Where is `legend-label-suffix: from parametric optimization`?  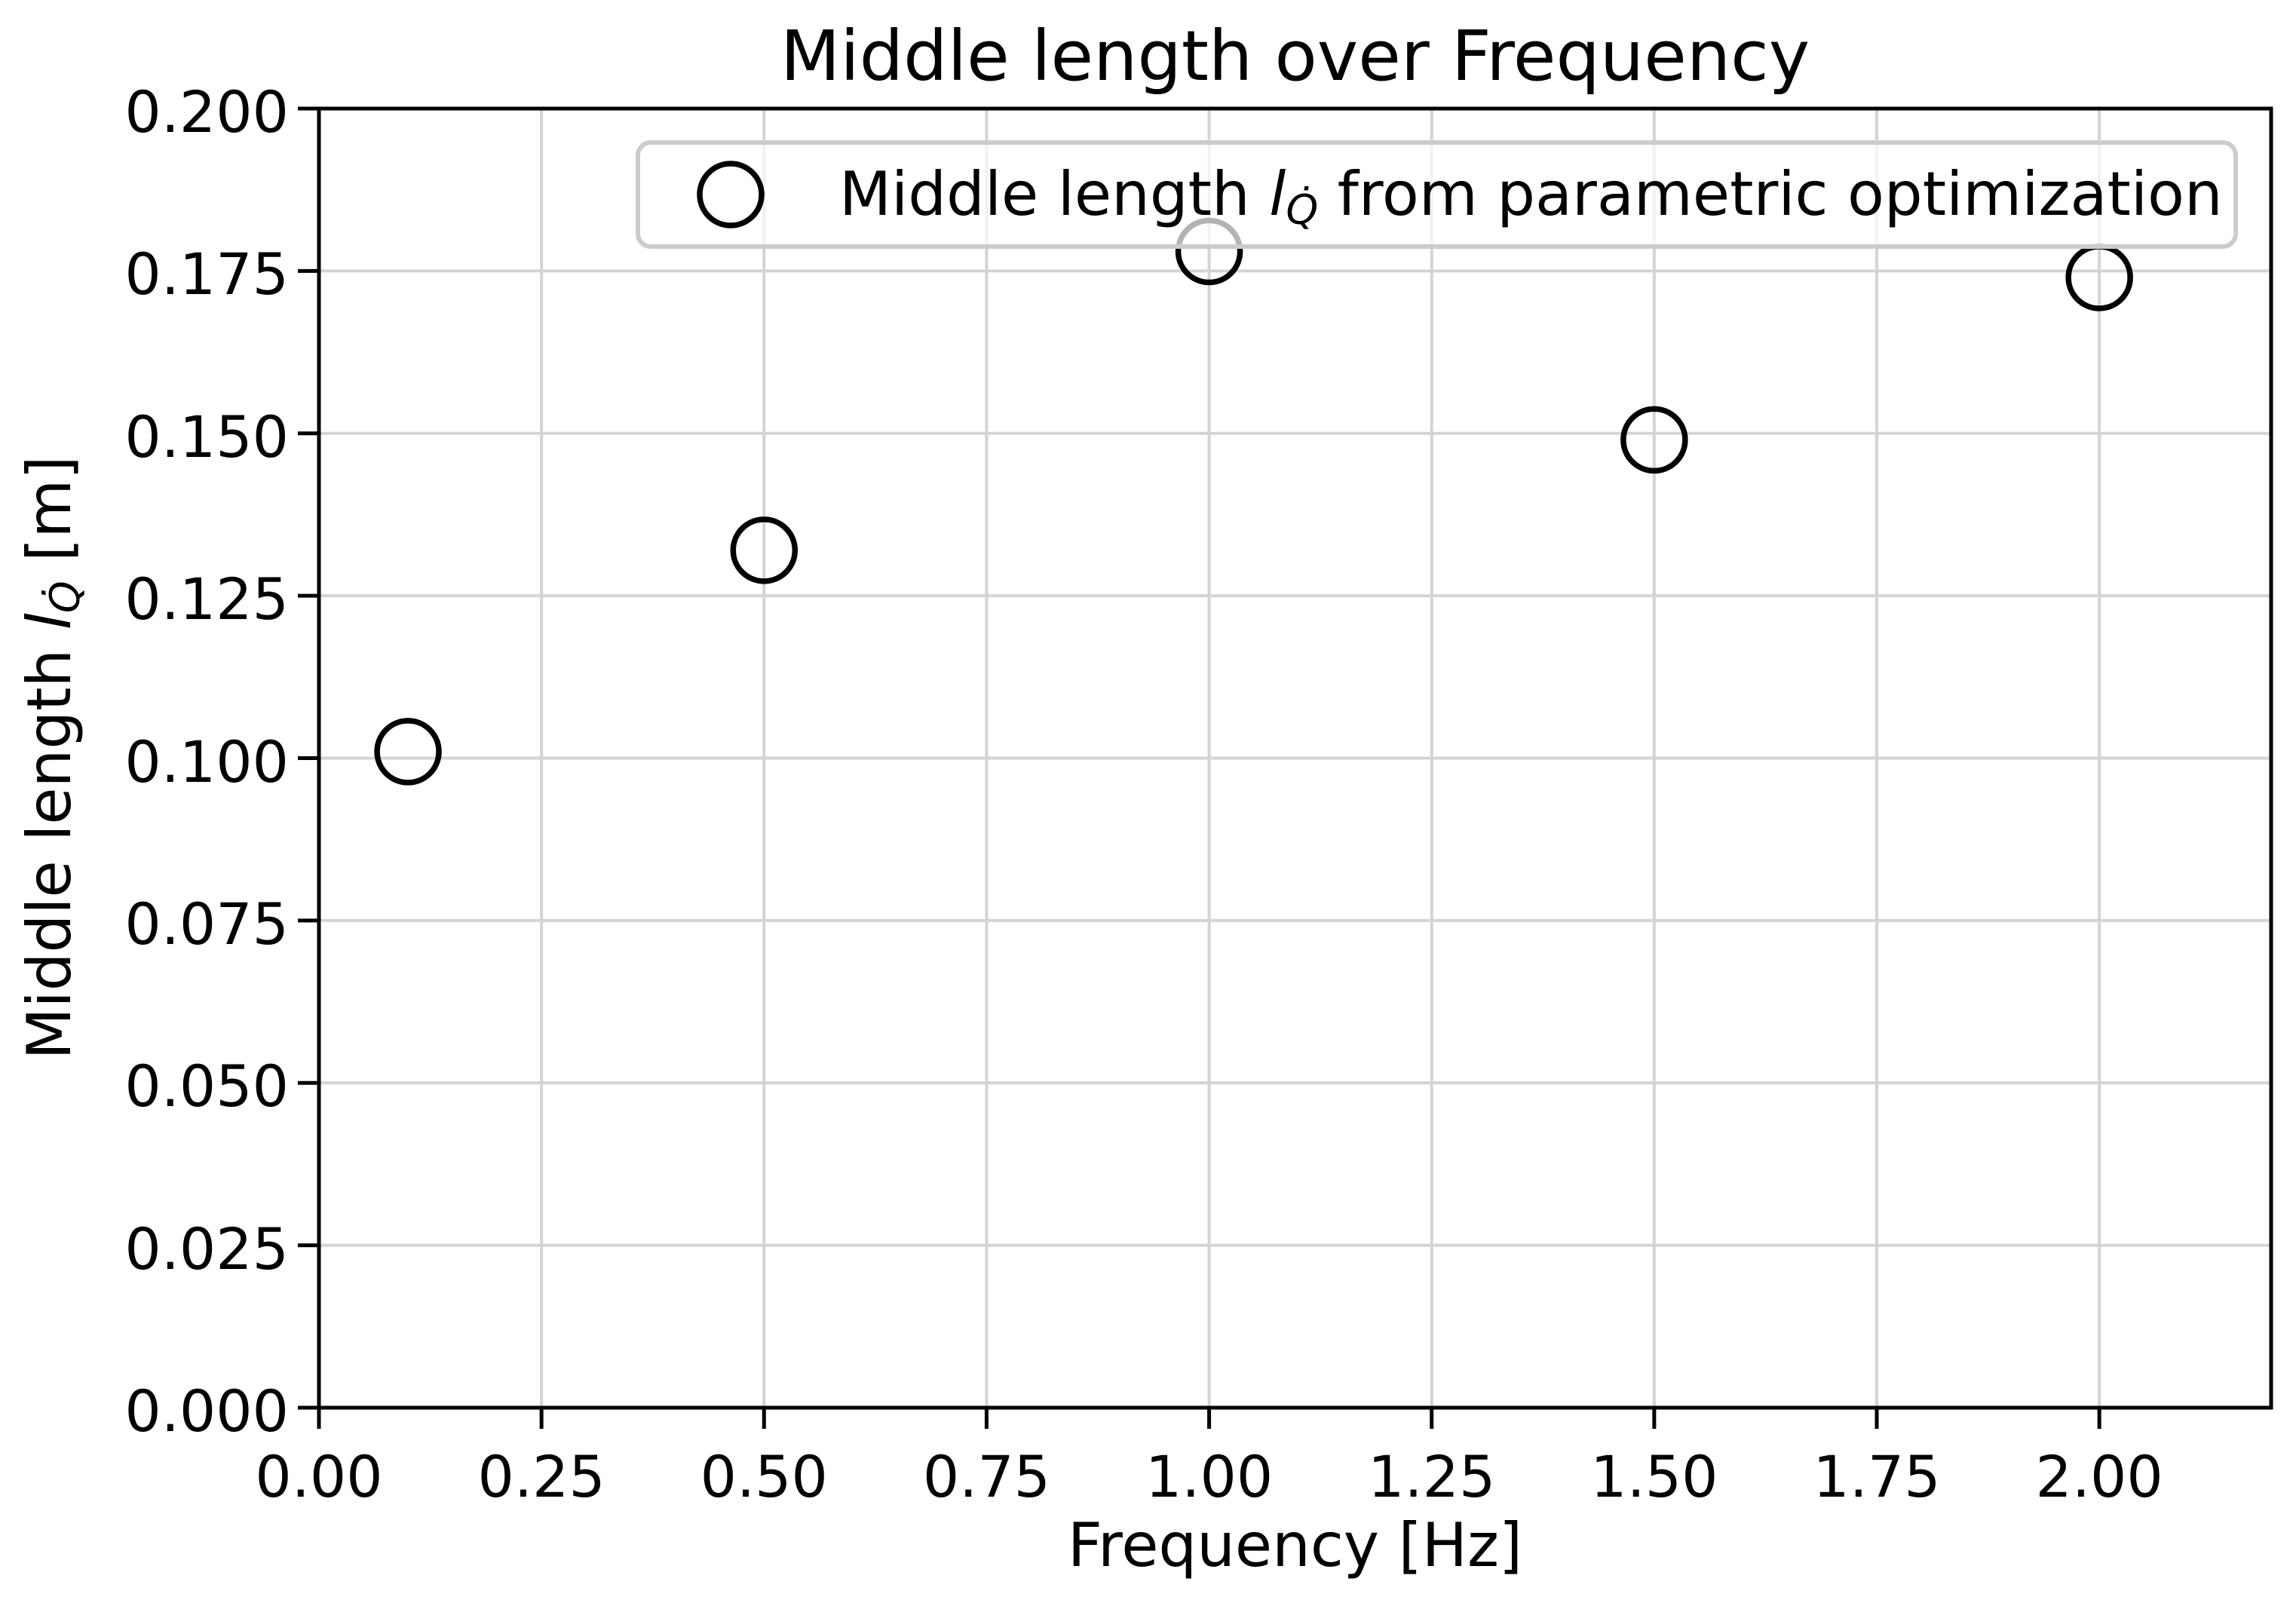 legend-label-suffix: from parametric optimization is located at coordinates (1770, 194).